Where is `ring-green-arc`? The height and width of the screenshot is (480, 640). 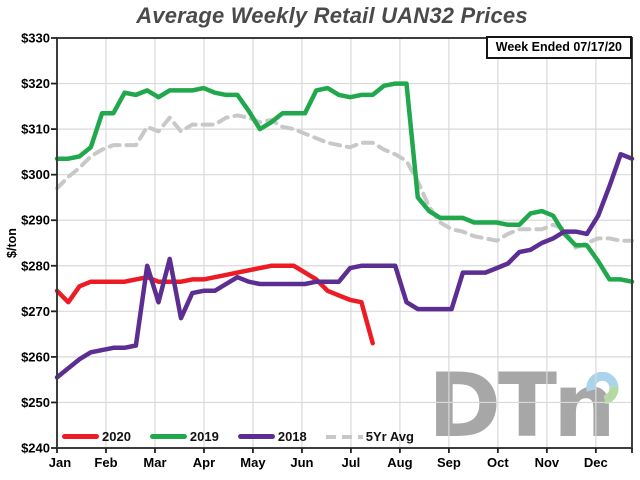 ring-green-arc is located at coordinates (611, 395).